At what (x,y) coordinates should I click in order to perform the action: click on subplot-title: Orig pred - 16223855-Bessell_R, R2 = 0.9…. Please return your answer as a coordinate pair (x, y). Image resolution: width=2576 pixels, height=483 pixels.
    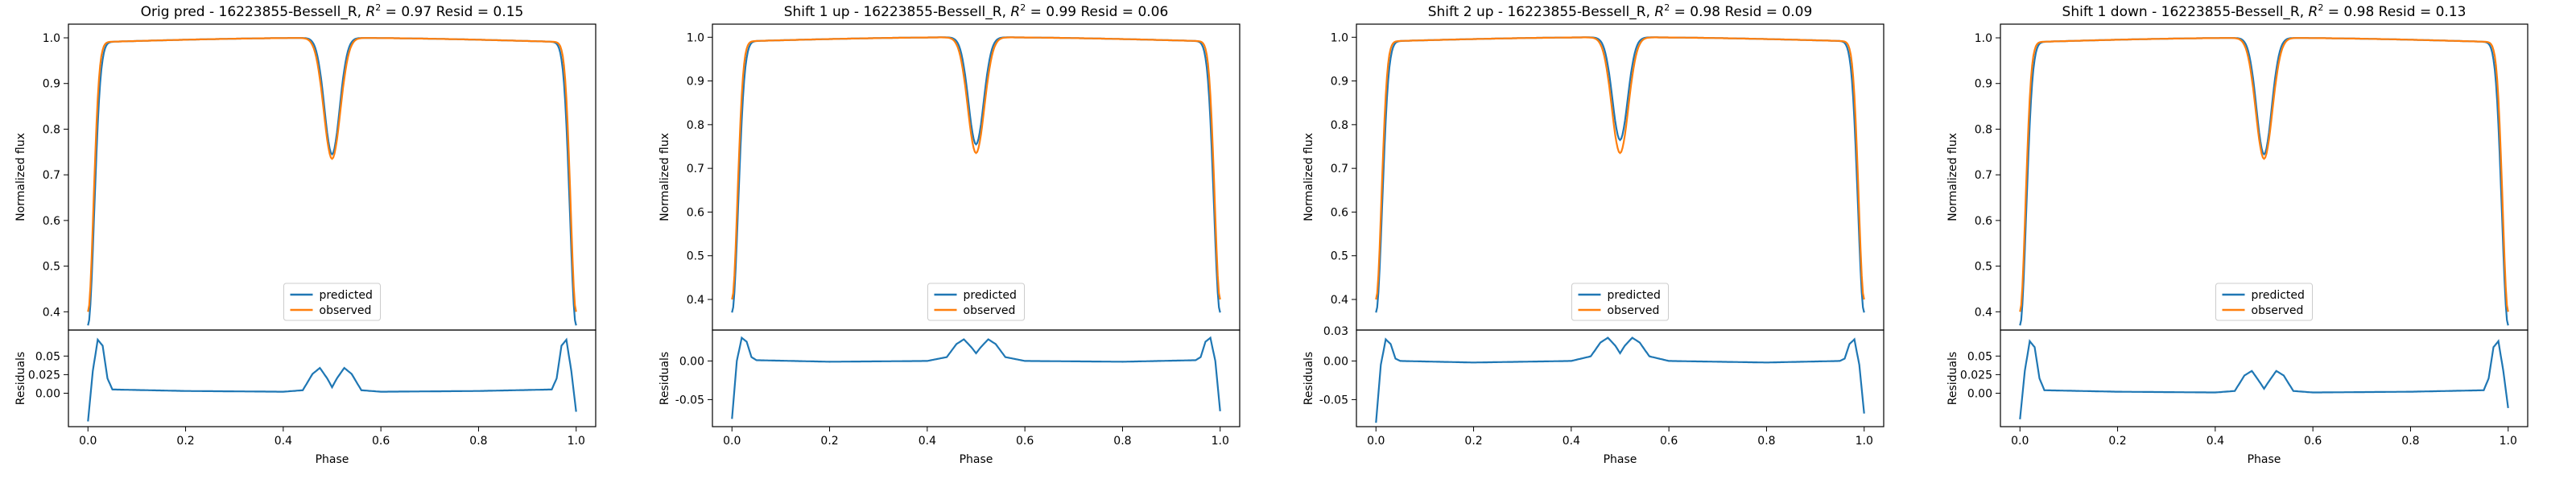
    Looking at the image, I should click on (332, 11).